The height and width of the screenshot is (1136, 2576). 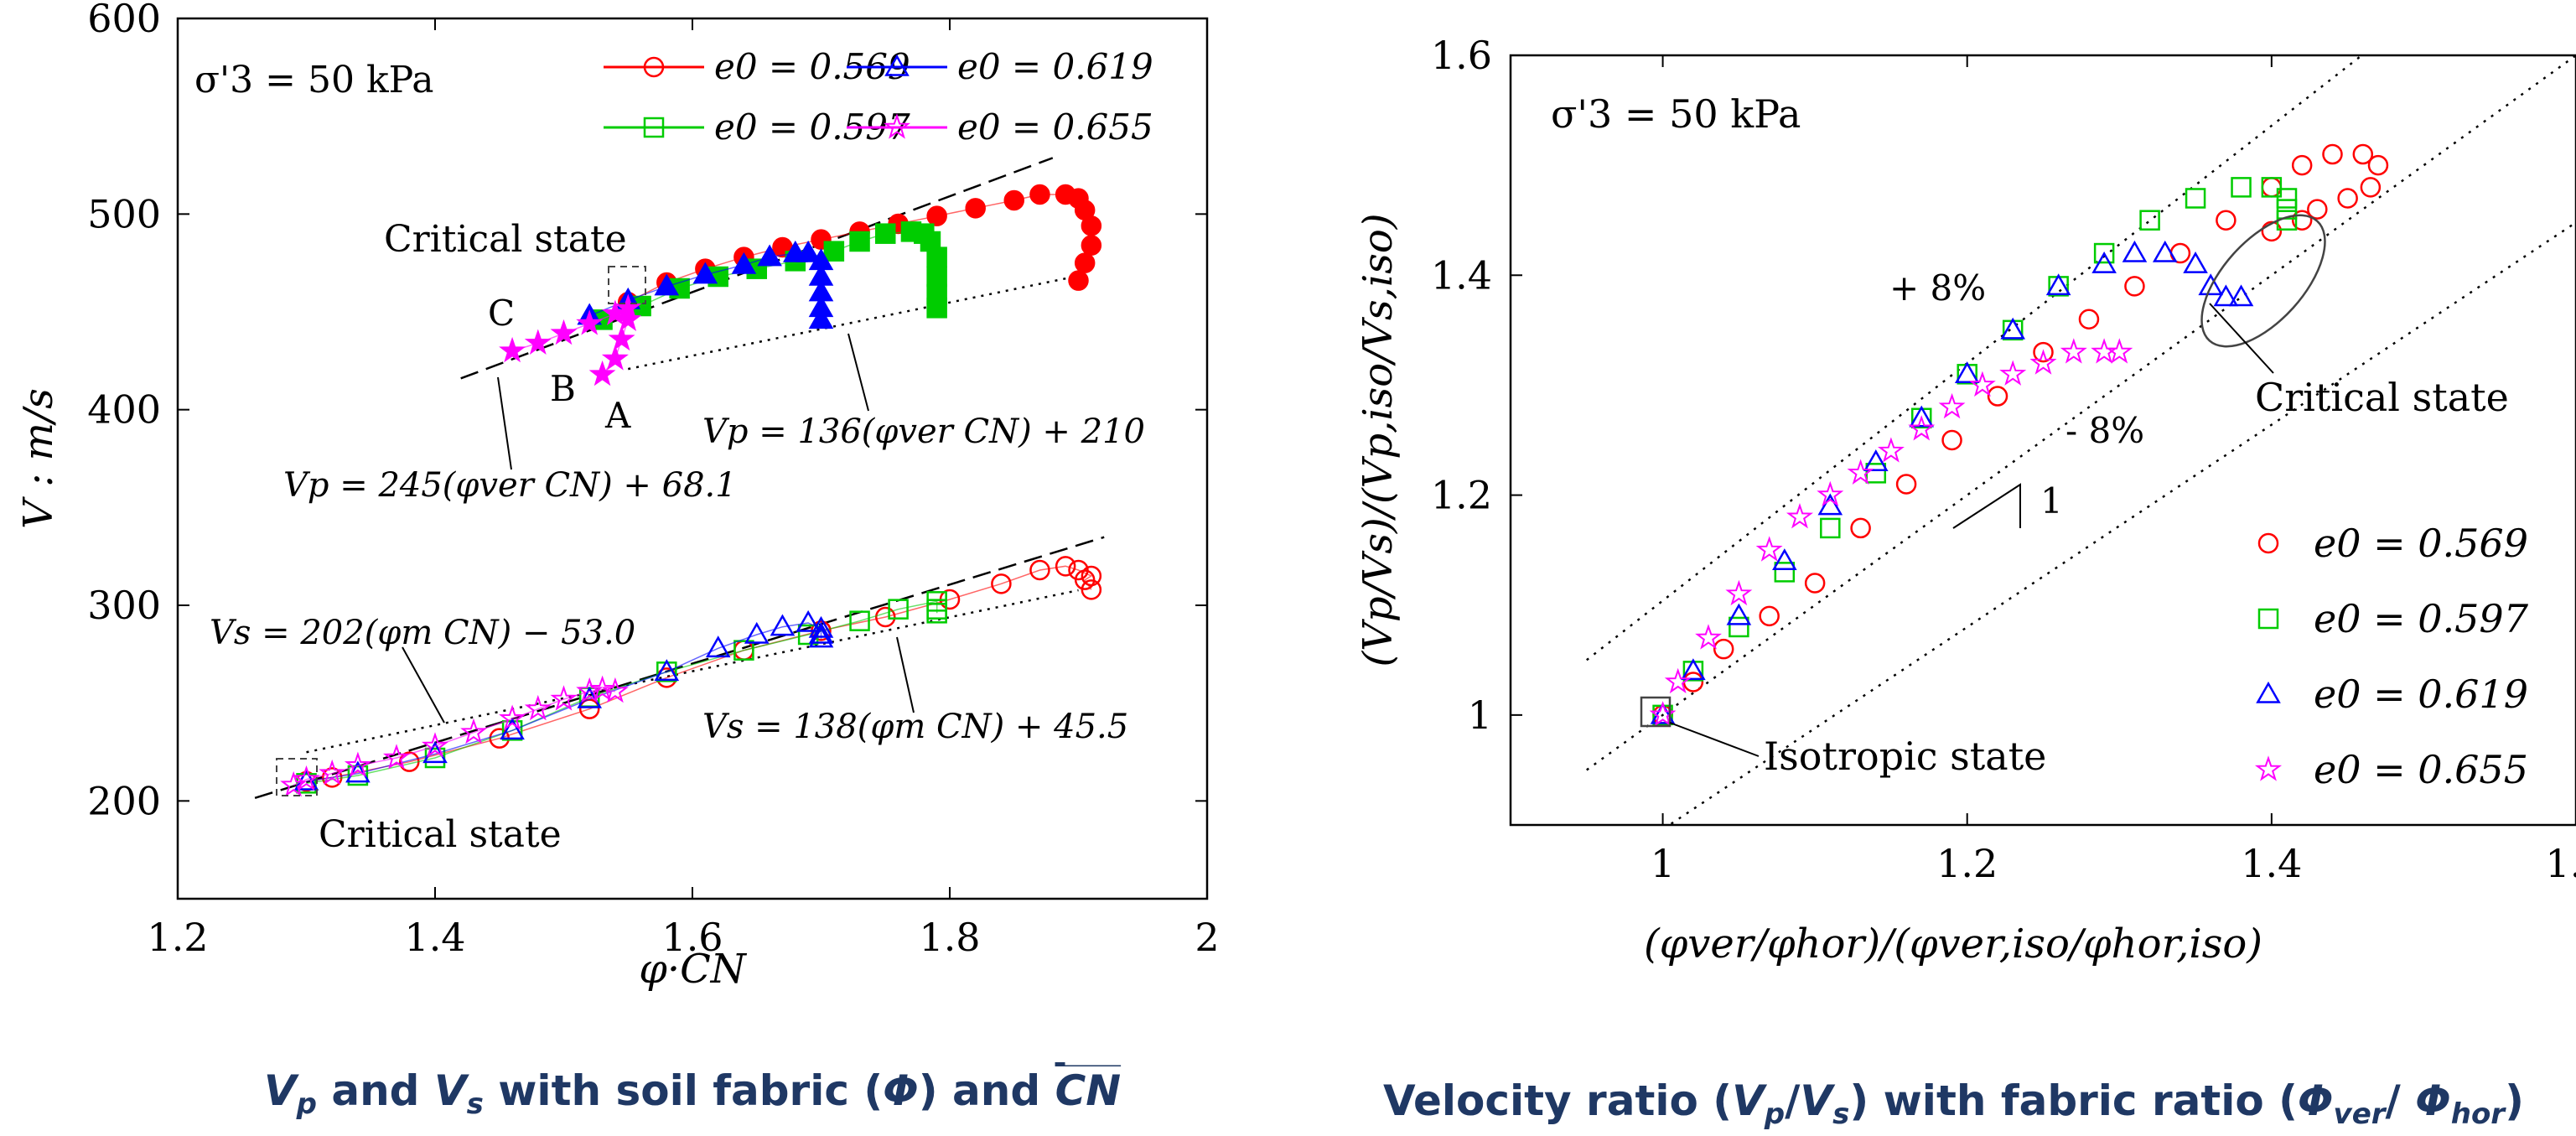 I want to click on right-x-tick-label: 1.2, so click(x=1967, y=863).